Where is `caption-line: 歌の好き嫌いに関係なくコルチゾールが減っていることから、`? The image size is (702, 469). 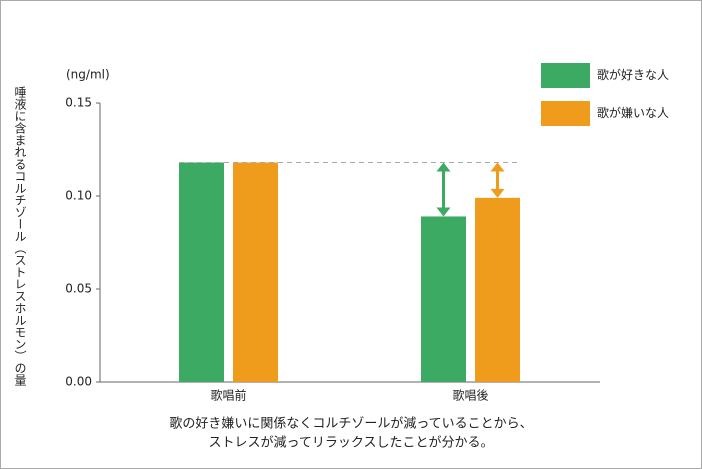
caption-line: 歌の好き嫌いに関係なくコルチゾールが減っていることから、 is located at coordinates (350, 424).